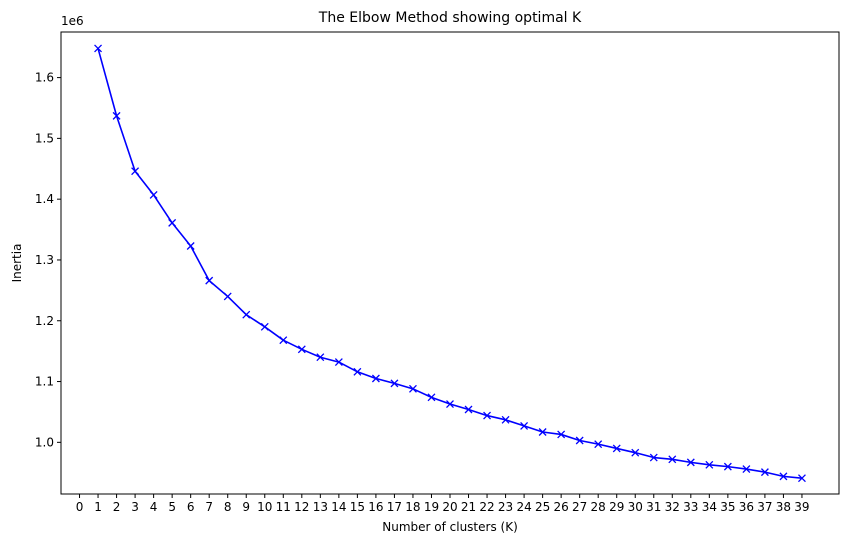 Image resolution: width=846 pixels, height=545 pixels. Describe the element at coordinates (375, 507) in the screenshot. I see `x-tick-label: 16` at that location.